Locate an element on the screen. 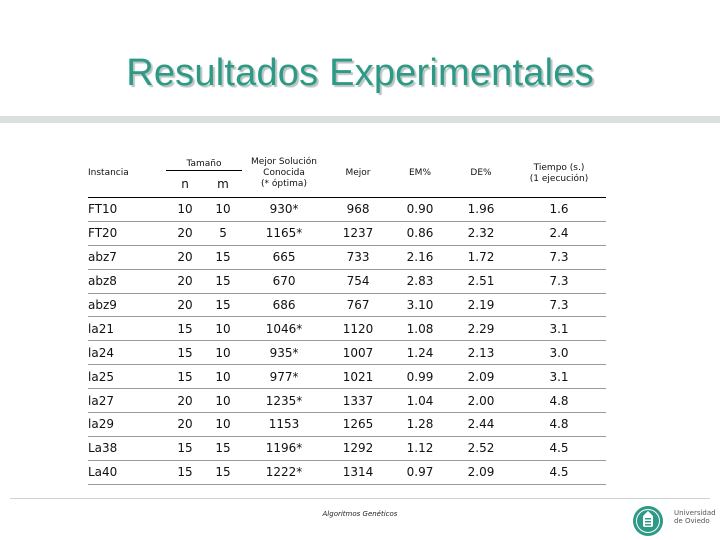  cell-instancia: FT20 is located at coordinates (127, 233).